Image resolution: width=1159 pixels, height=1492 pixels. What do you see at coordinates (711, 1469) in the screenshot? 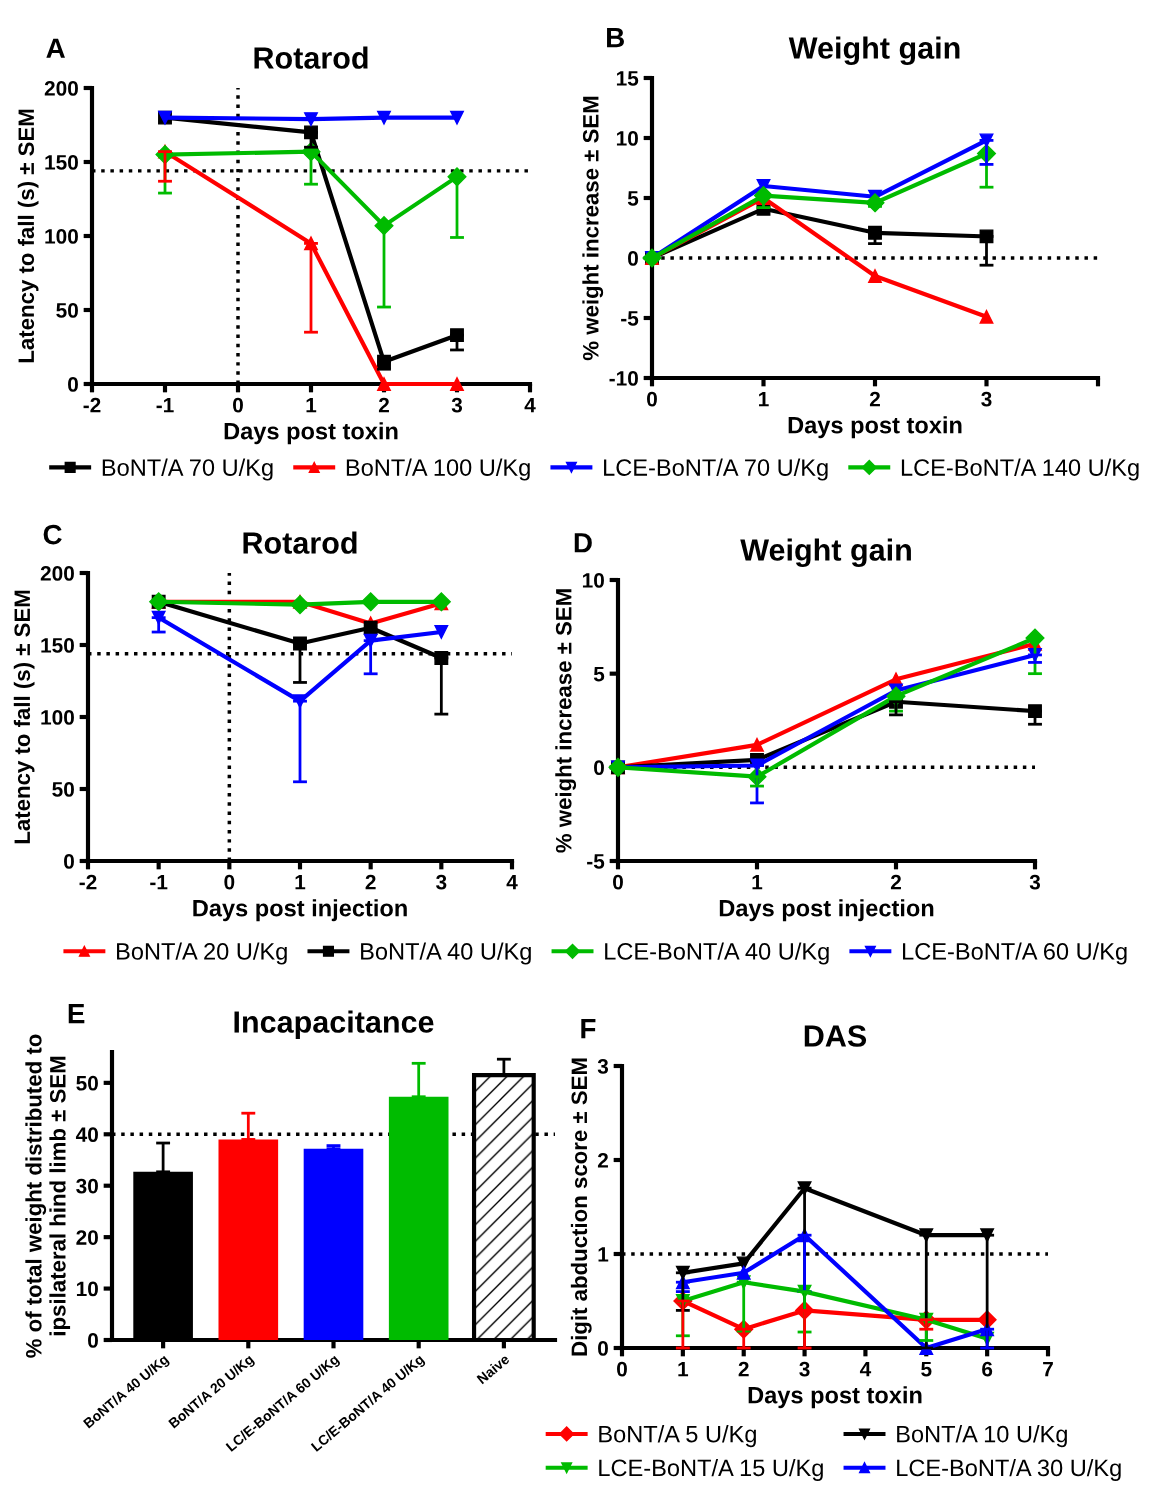
I see `legend-label: LCE-BoNT/A 15 U/Kg` at bounding box center [711, 1469].